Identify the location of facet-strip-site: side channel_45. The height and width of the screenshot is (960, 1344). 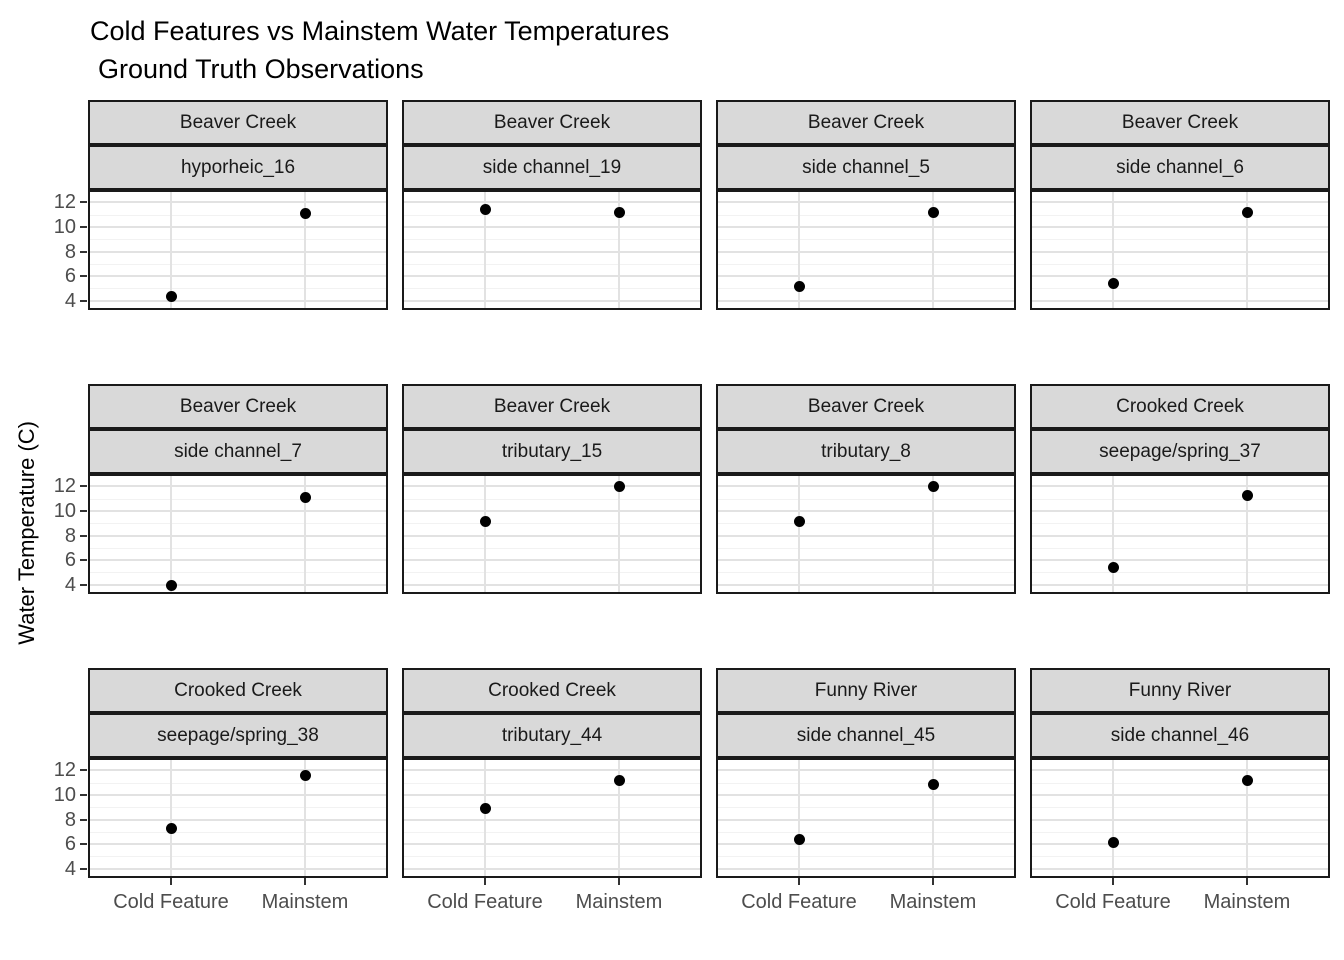
(866, 735).